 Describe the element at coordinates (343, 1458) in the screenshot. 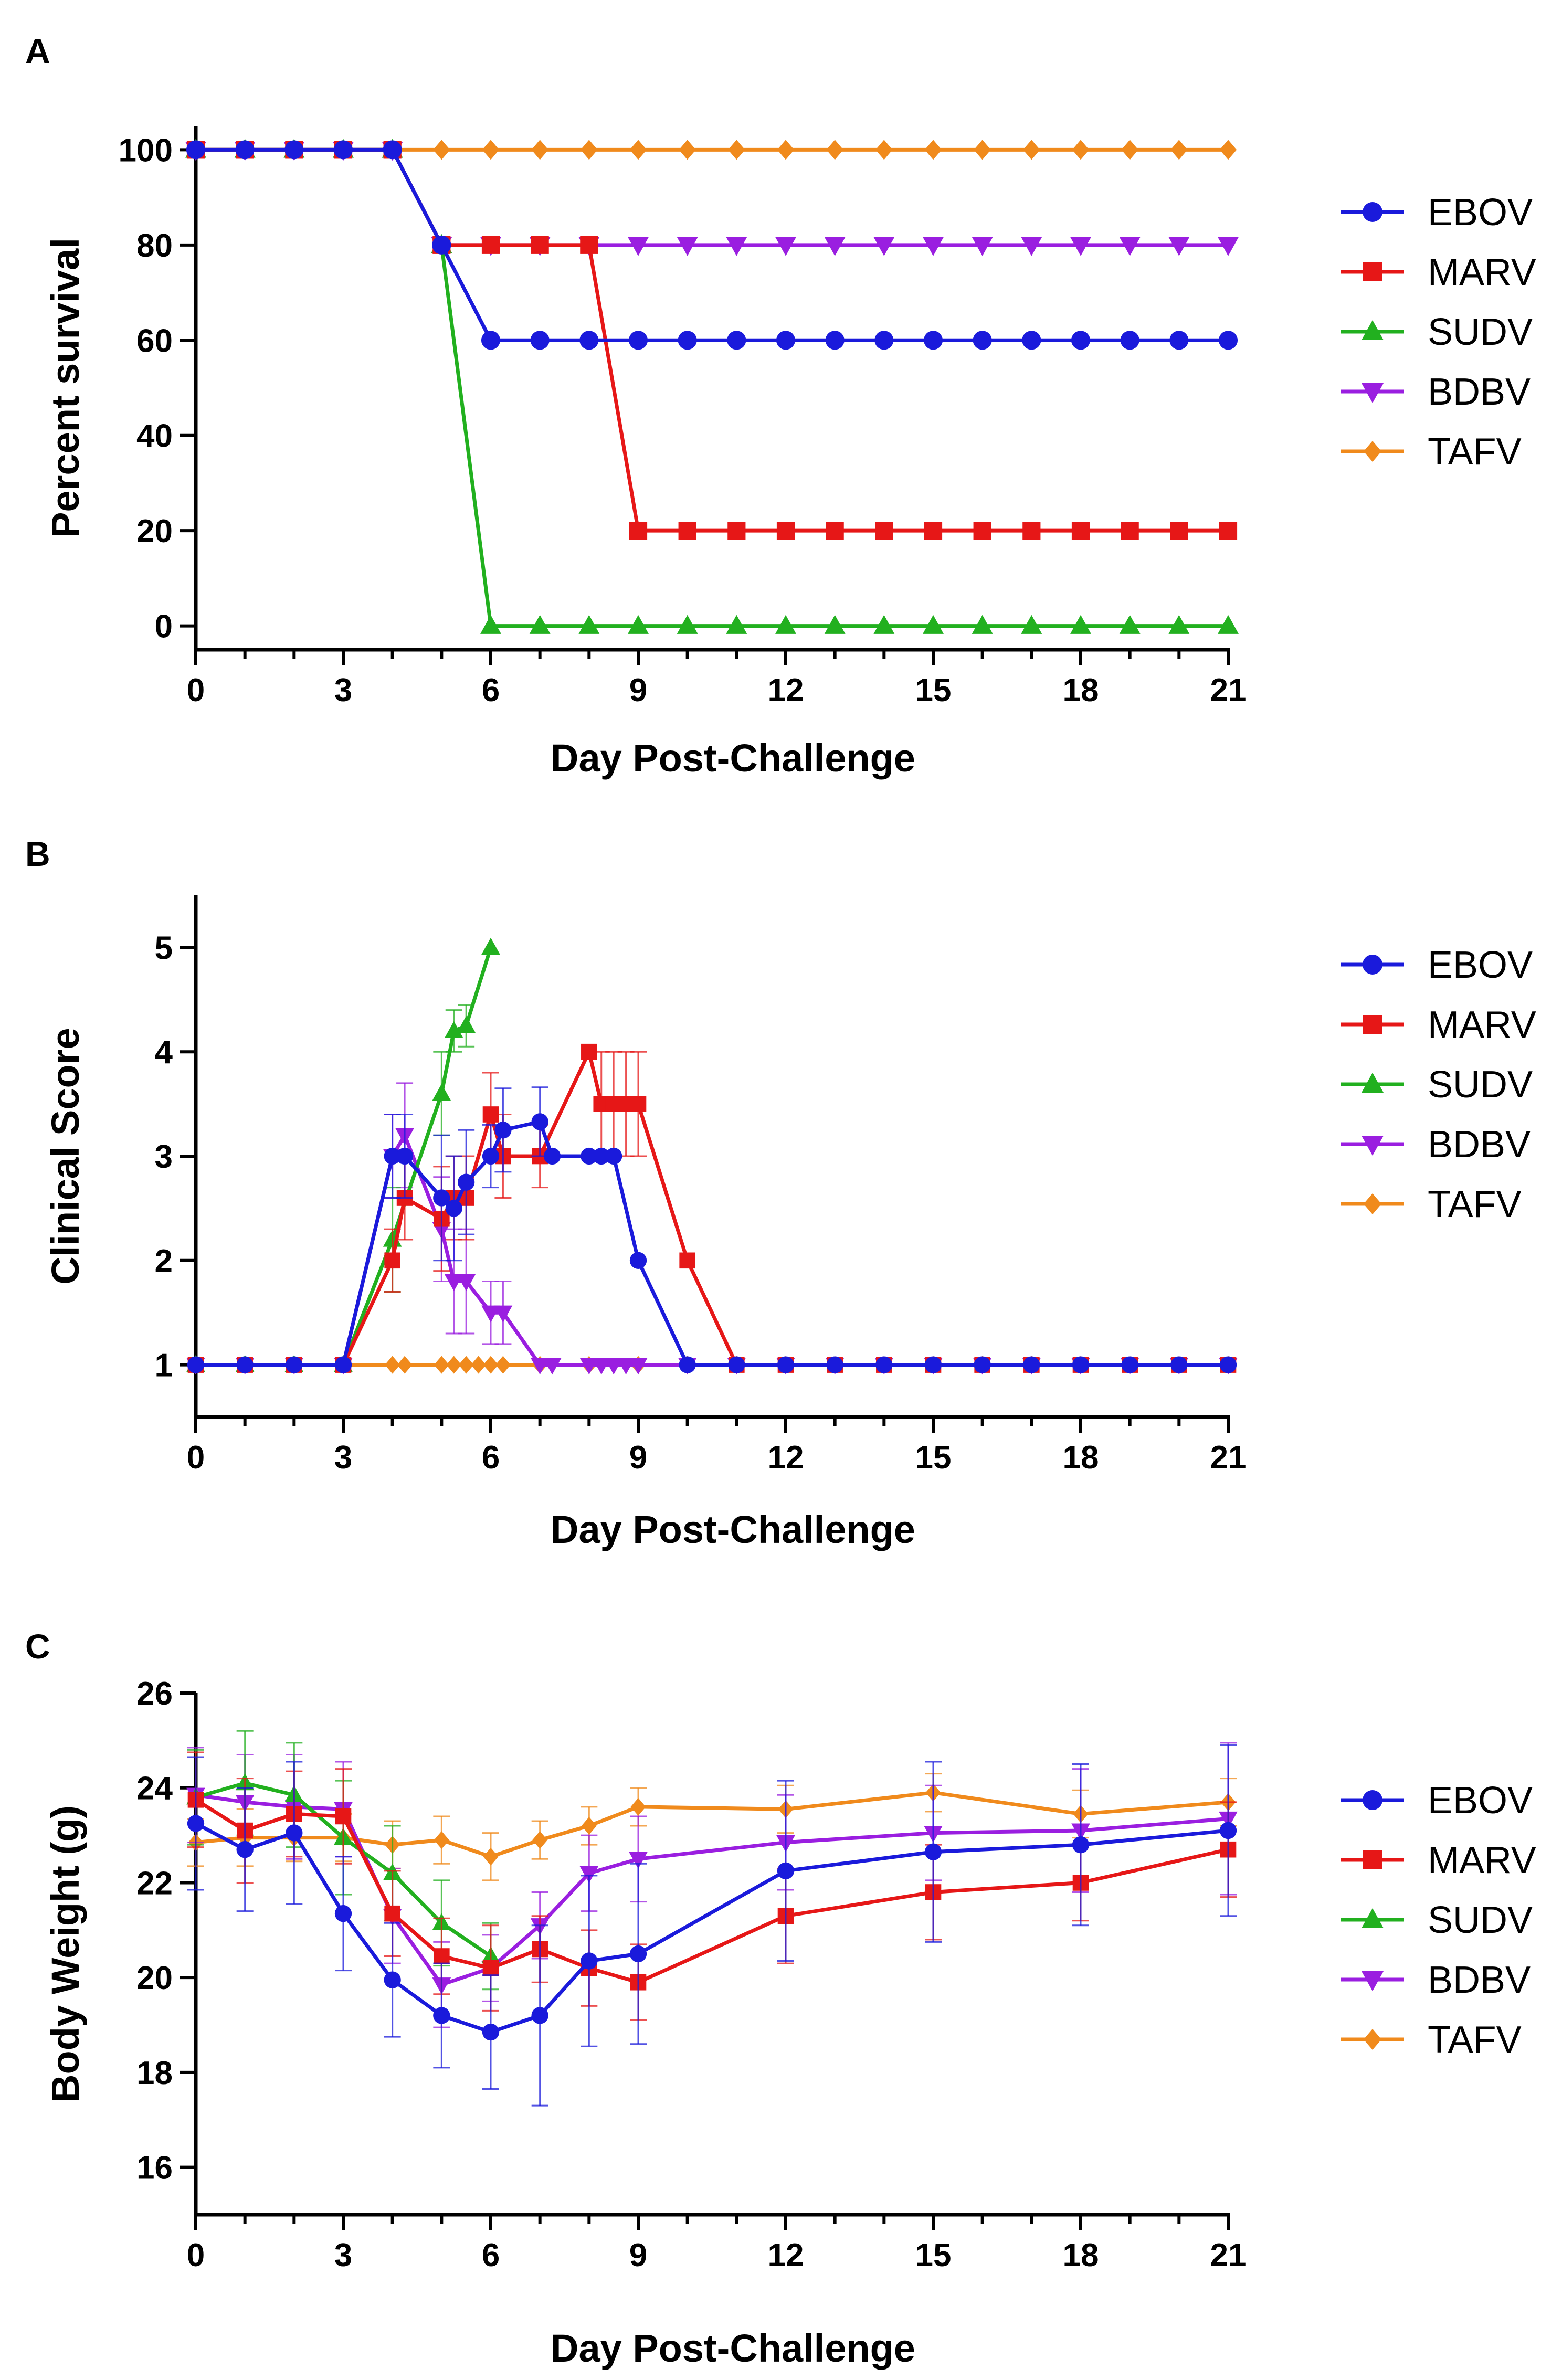

I see `x-tick-label: 3` at that location.